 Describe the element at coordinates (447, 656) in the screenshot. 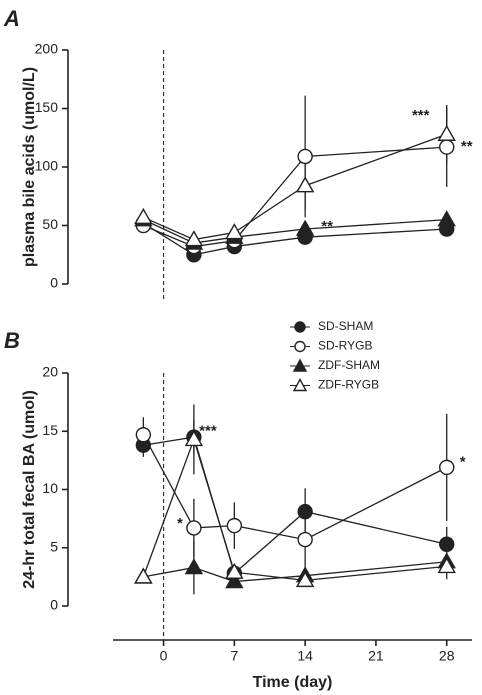

I see `x-tick-label: 28` at that location.